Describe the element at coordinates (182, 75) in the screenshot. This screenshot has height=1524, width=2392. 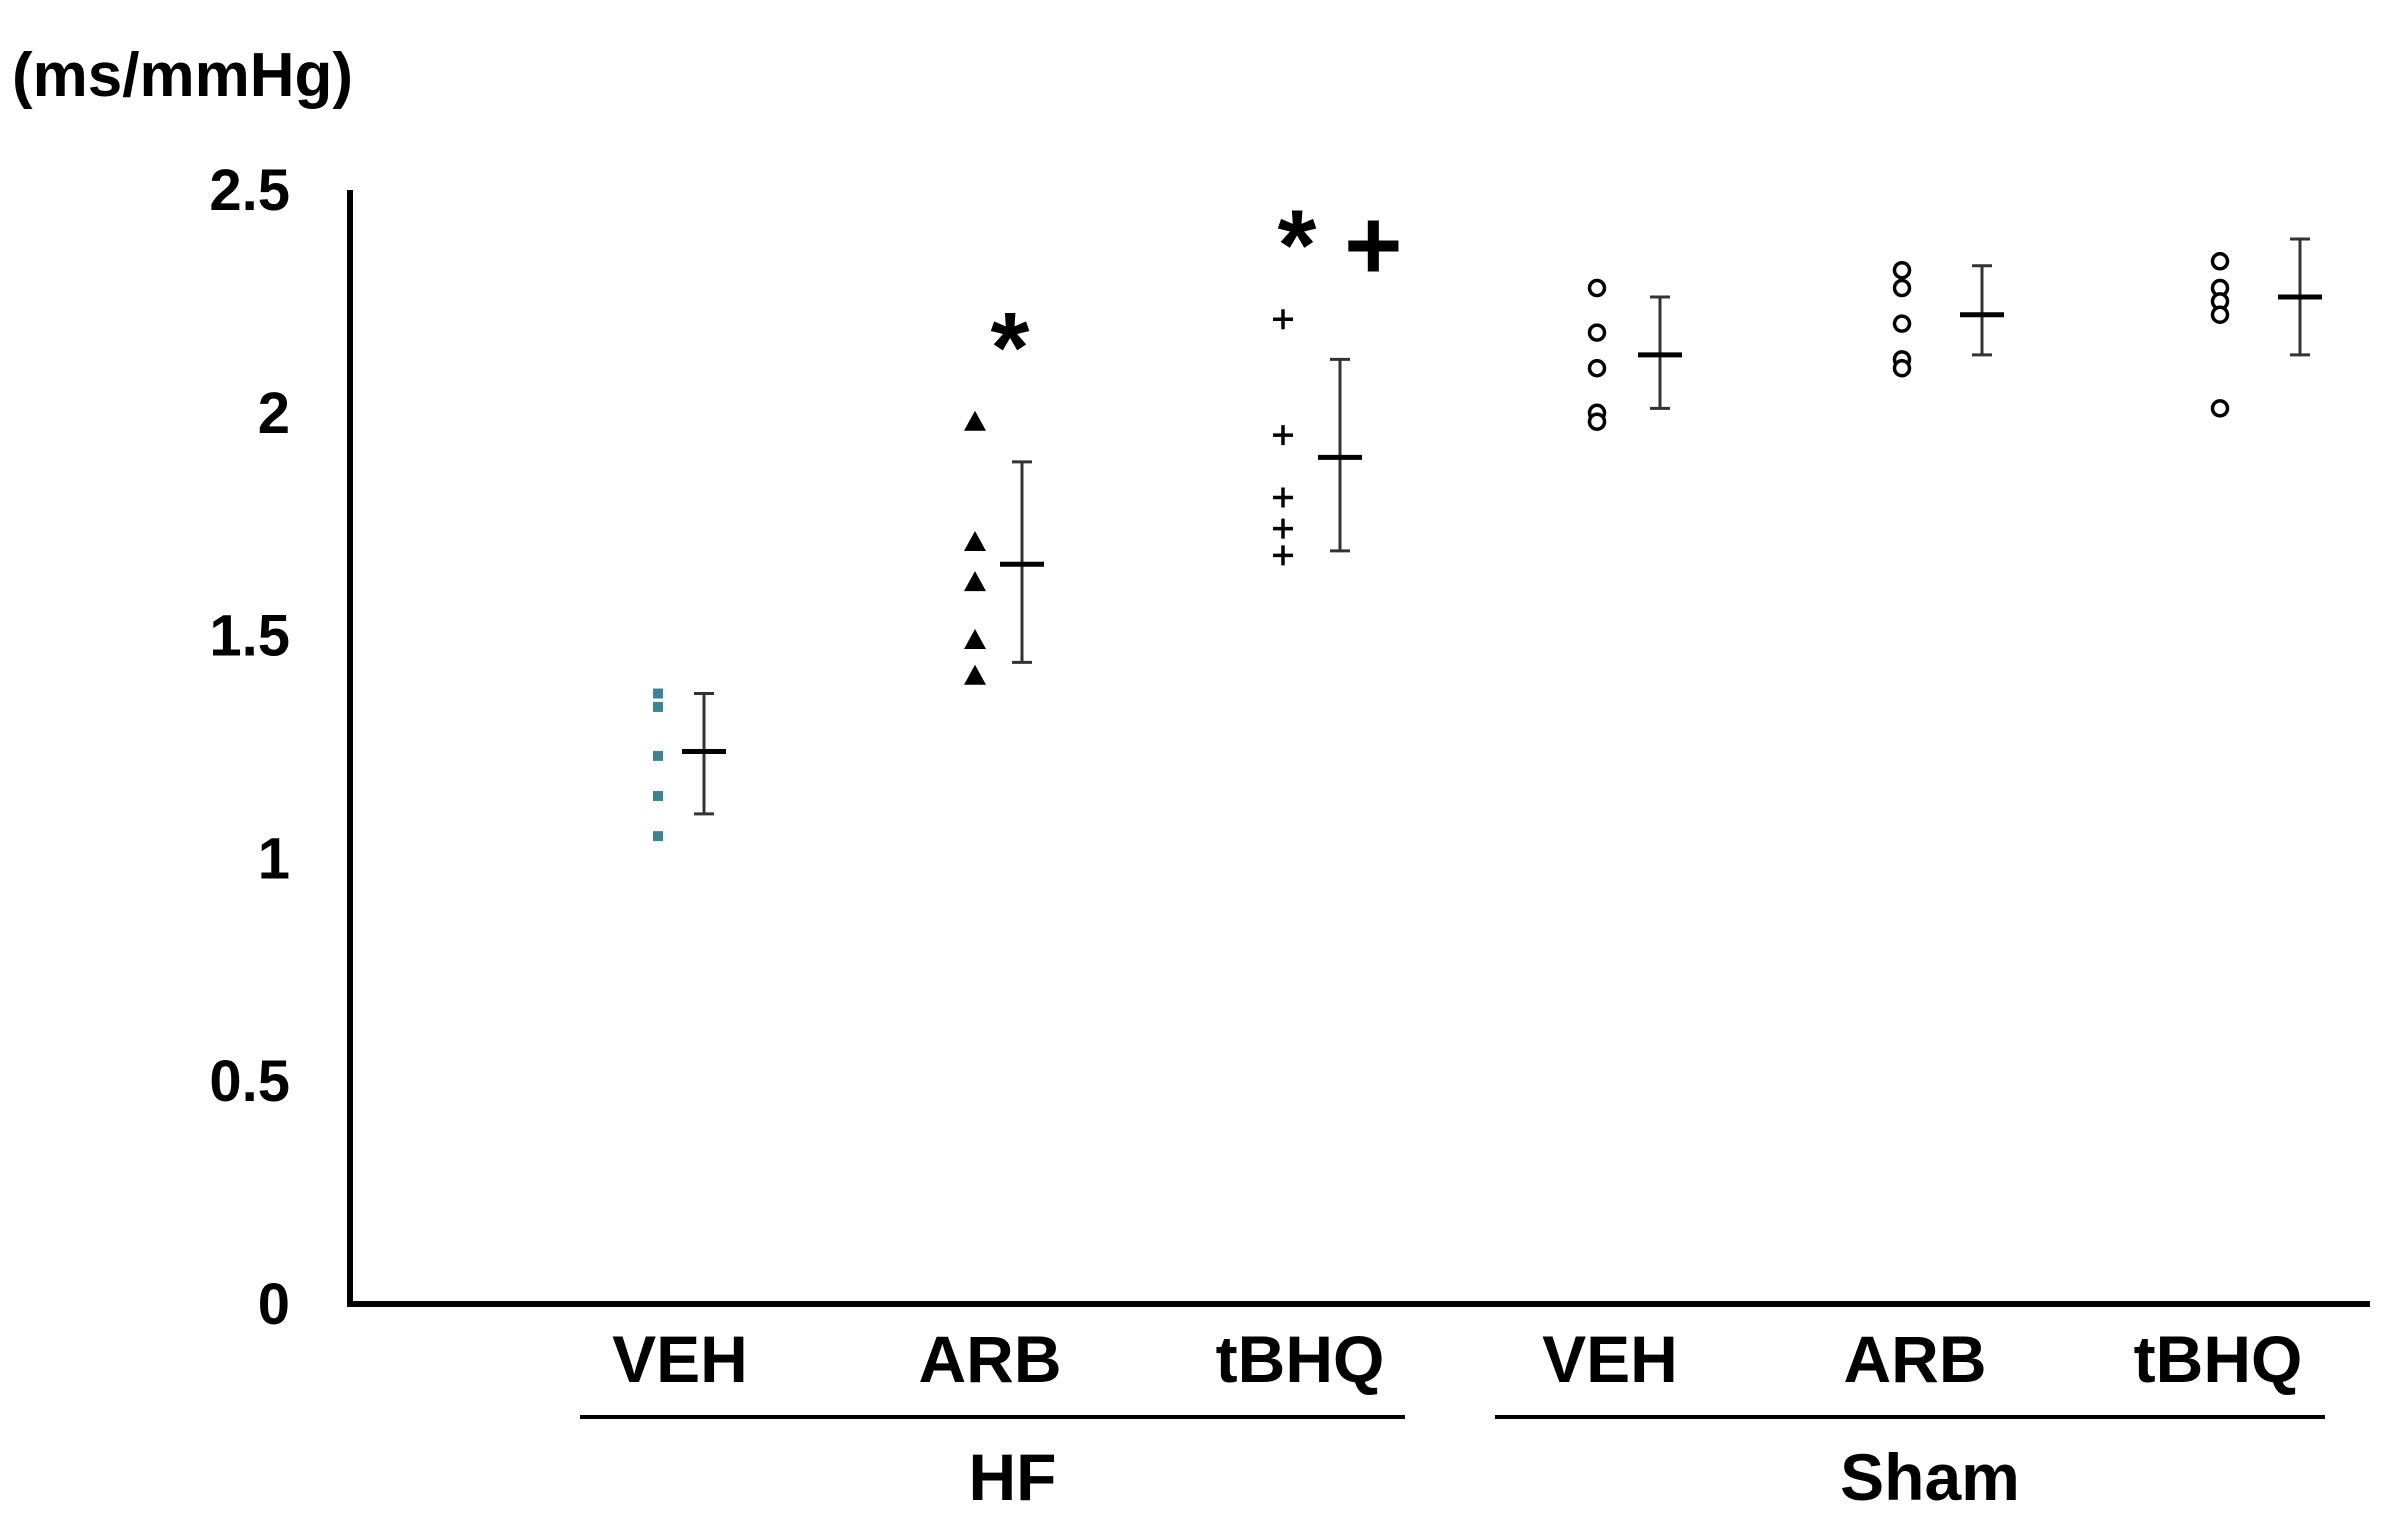
I see `y-axis-unit-label: (ms/mmHg)` at that location.